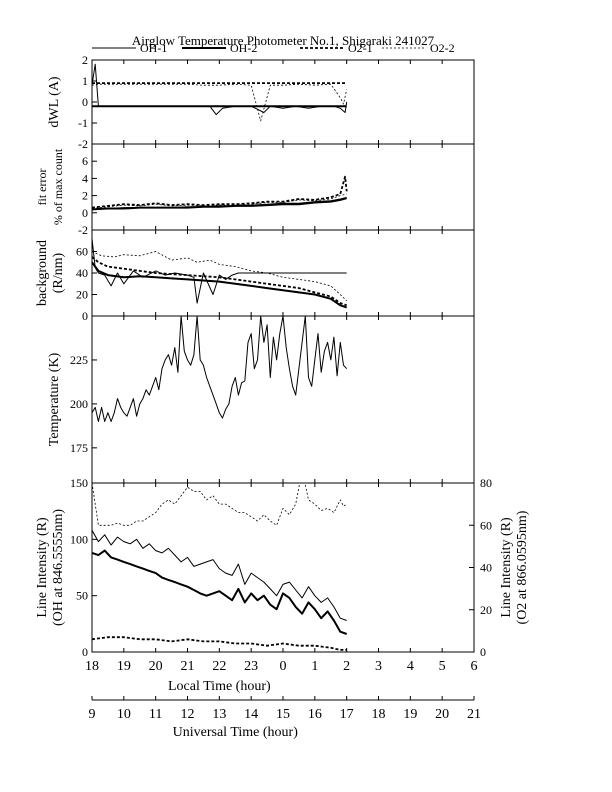 The image size is (612, 792). I want to click on ut-tick-label: 9, so click(92, 714).